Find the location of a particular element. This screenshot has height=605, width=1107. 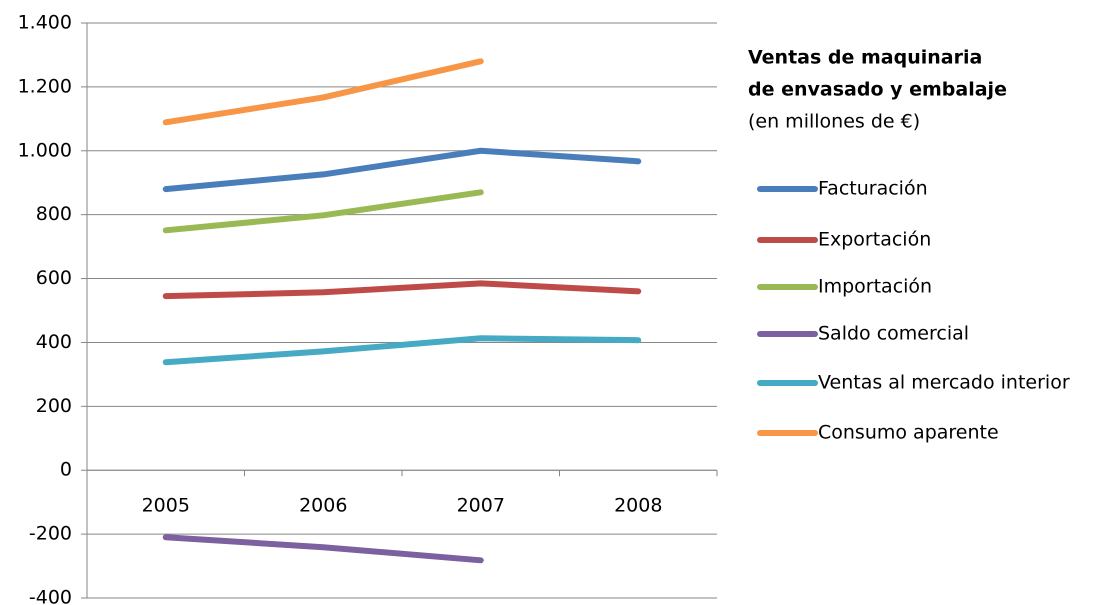

y-tick-label: 200 is located at coordinates (54, 406).